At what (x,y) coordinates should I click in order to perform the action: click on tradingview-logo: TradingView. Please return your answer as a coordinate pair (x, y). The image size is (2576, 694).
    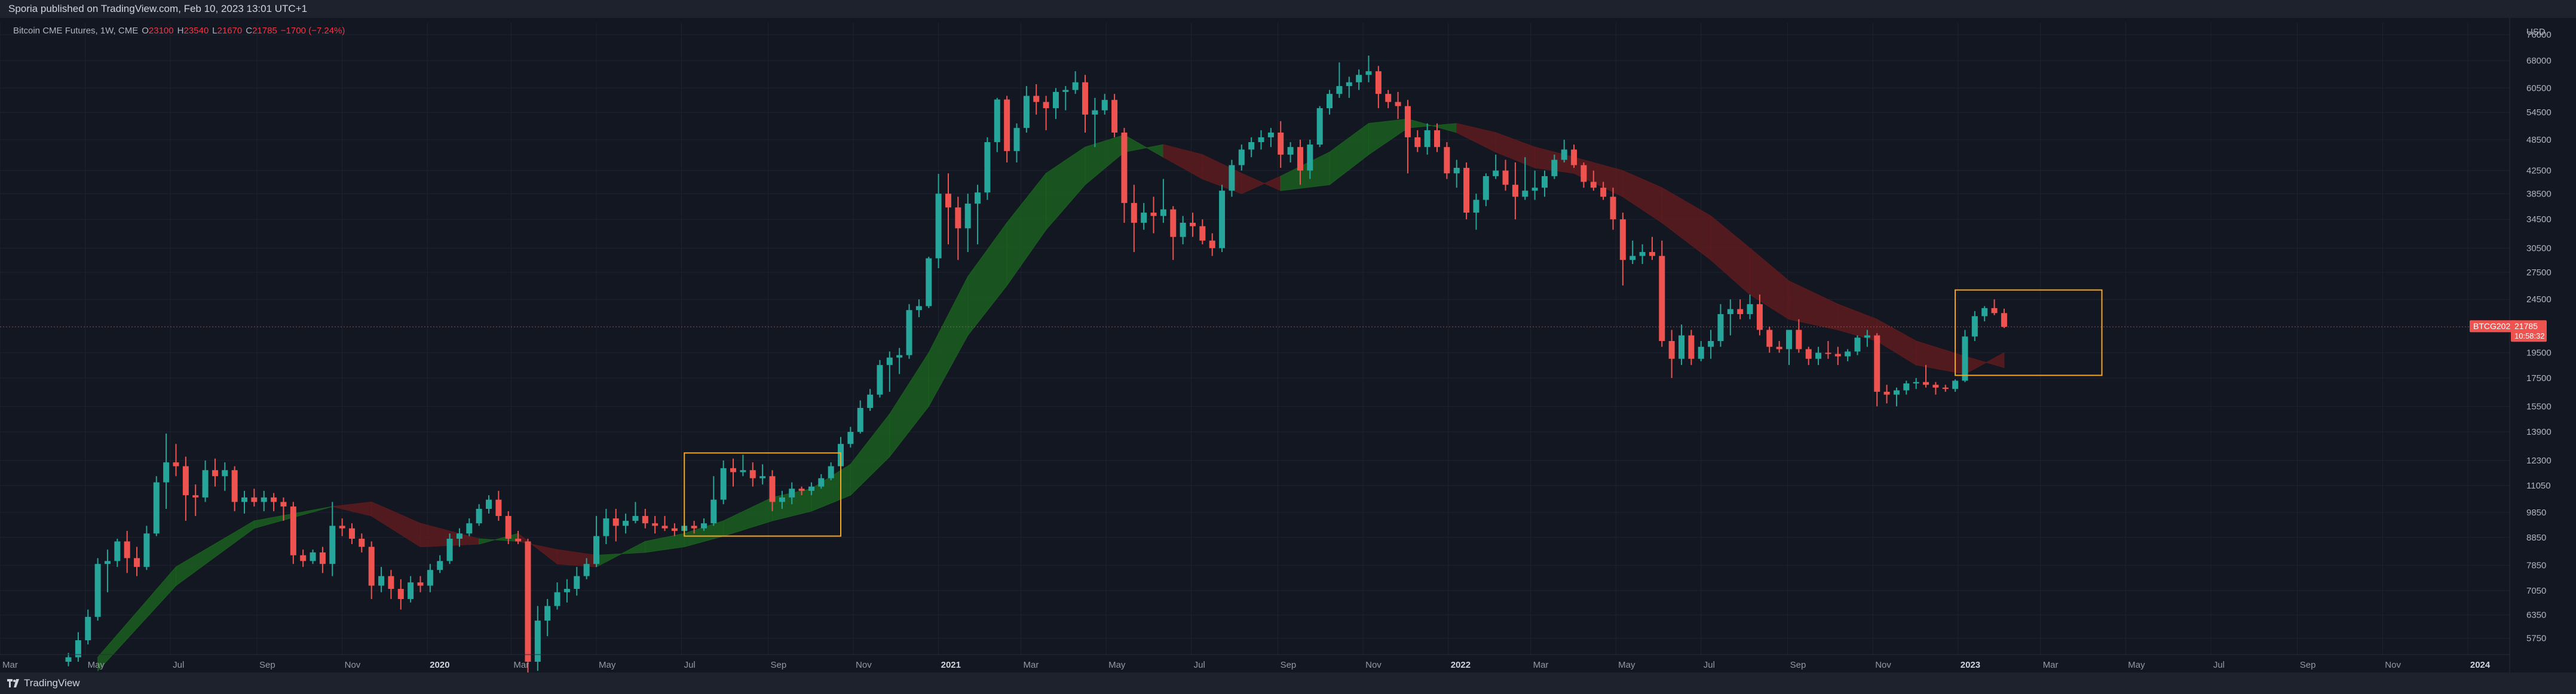
    Looking at the image, I should click on (44, 683).